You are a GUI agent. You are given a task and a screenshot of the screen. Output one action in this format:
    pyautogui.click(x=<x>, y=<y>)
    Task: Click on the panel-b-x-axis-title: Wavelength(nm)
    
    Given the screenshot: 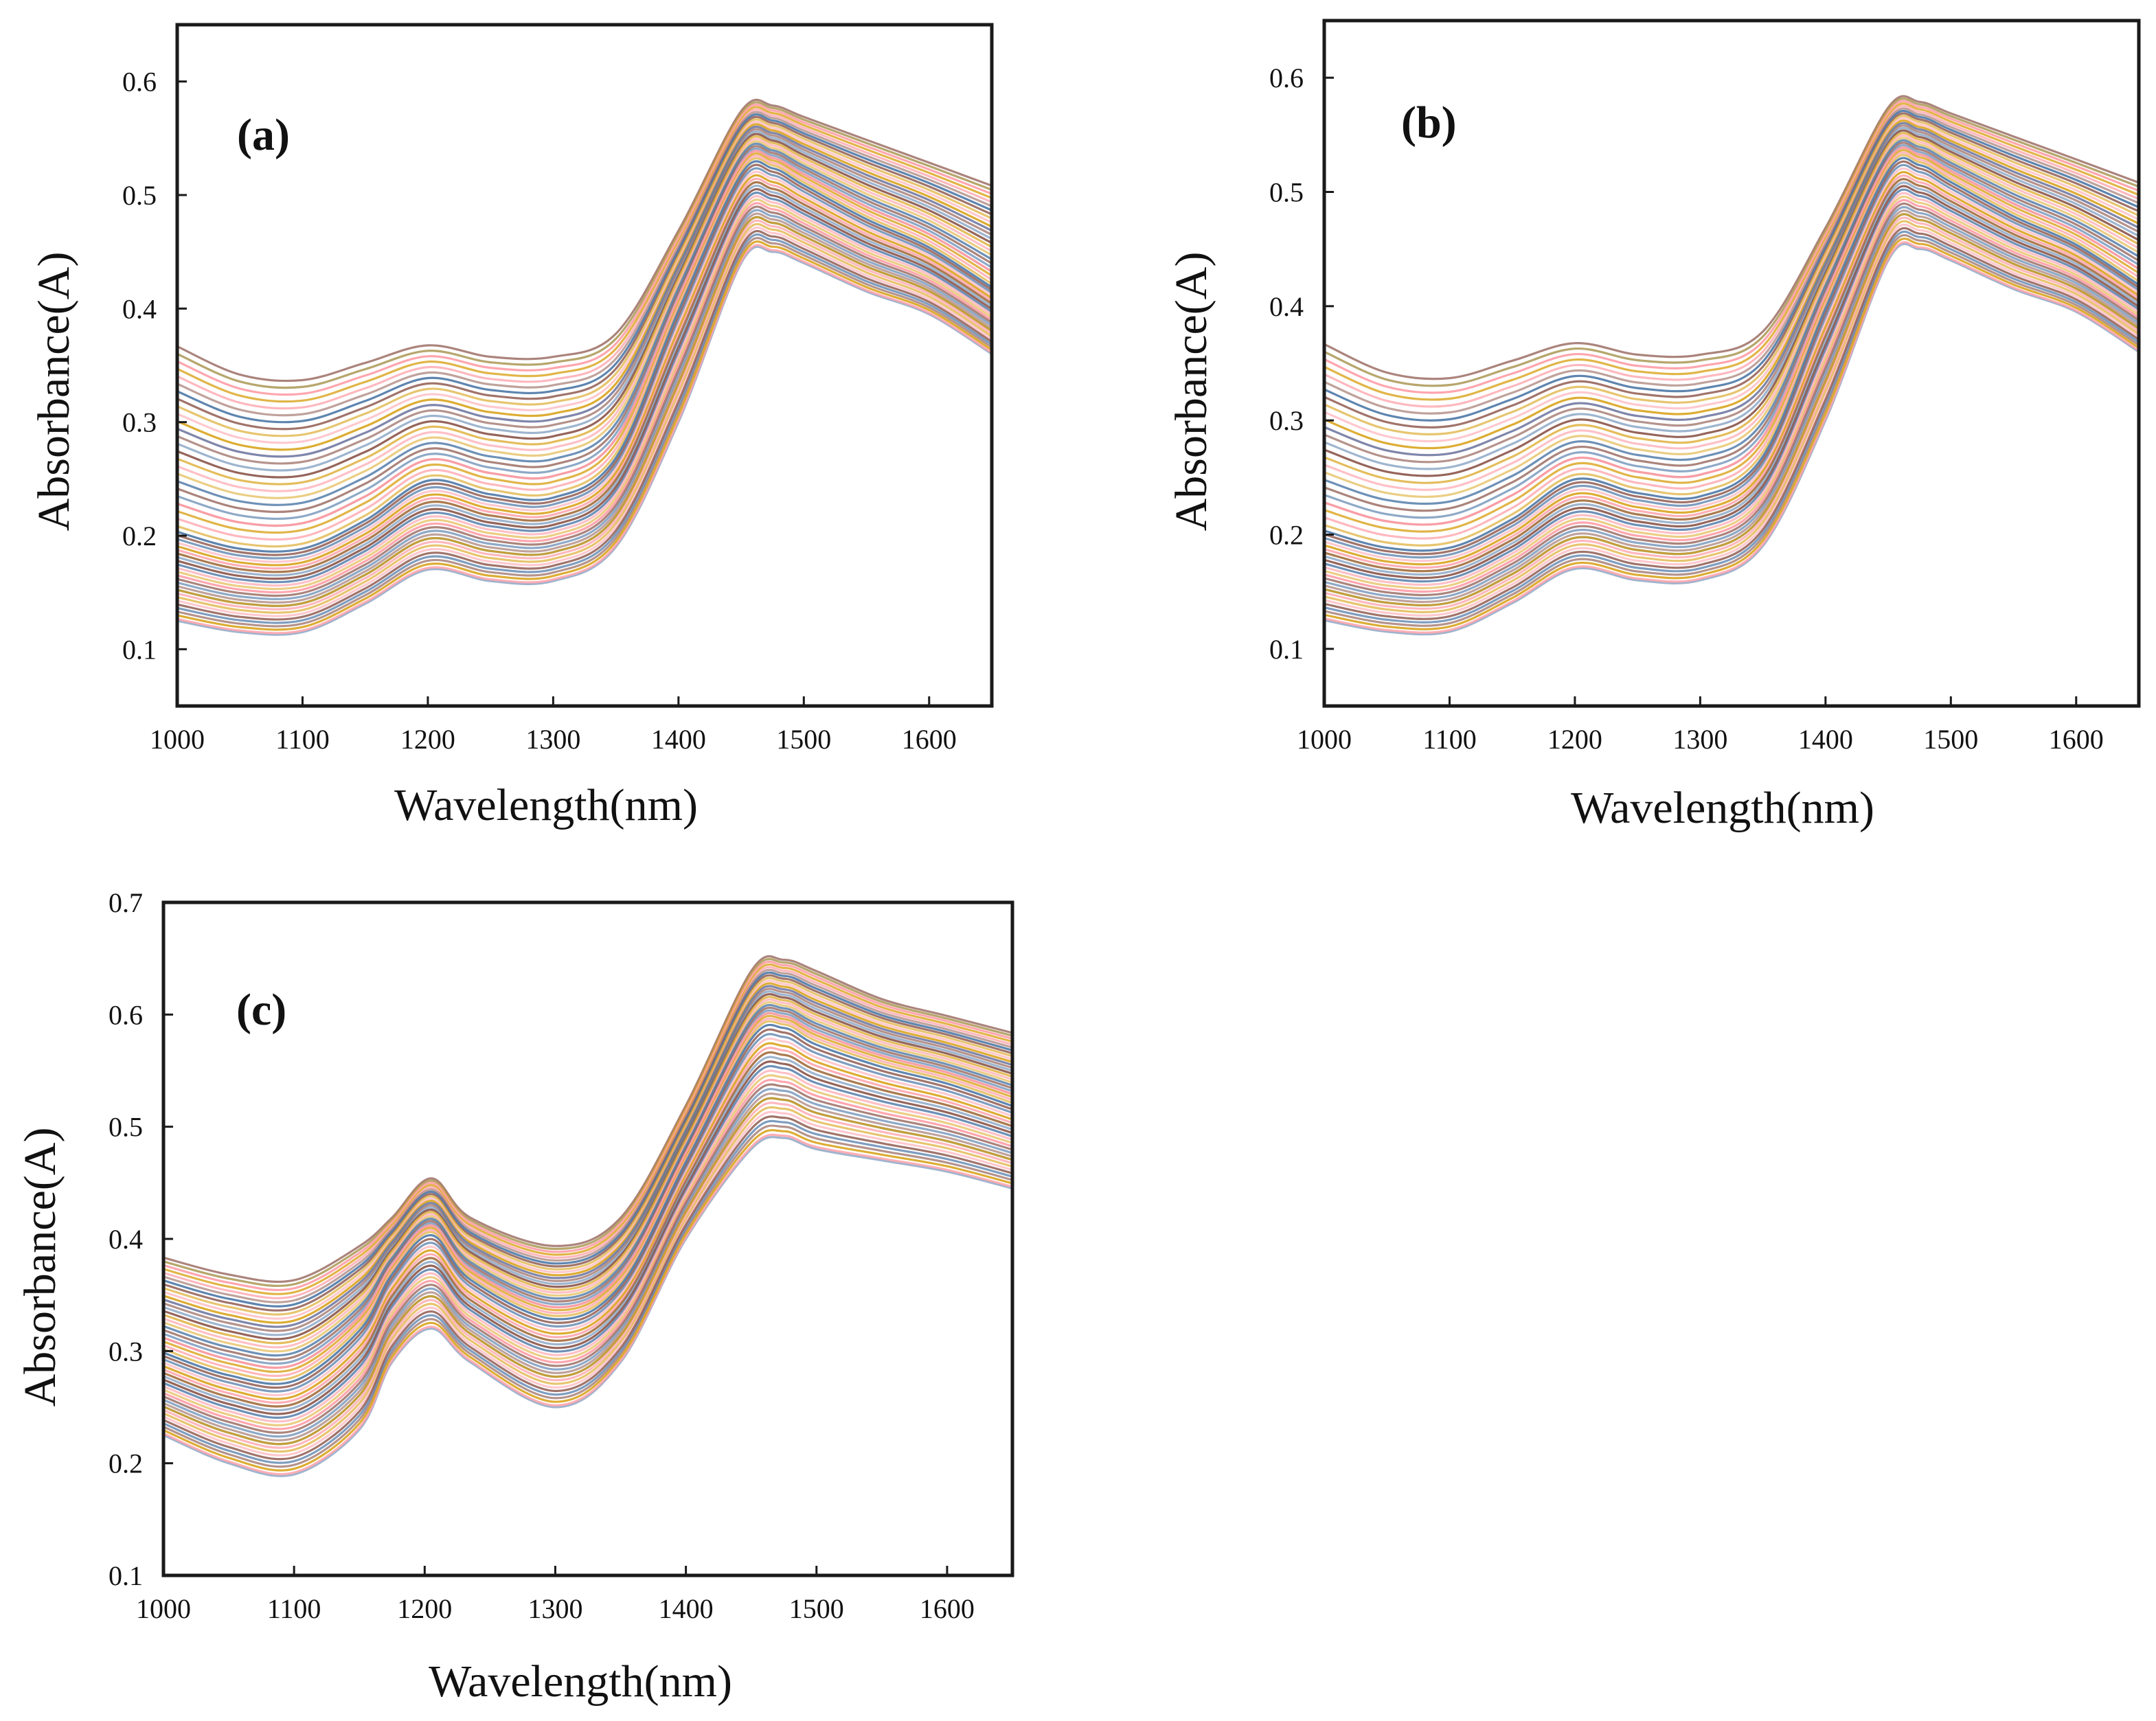 What is the action you would take?
    pyautogui.click(x=1722, y=808)
    